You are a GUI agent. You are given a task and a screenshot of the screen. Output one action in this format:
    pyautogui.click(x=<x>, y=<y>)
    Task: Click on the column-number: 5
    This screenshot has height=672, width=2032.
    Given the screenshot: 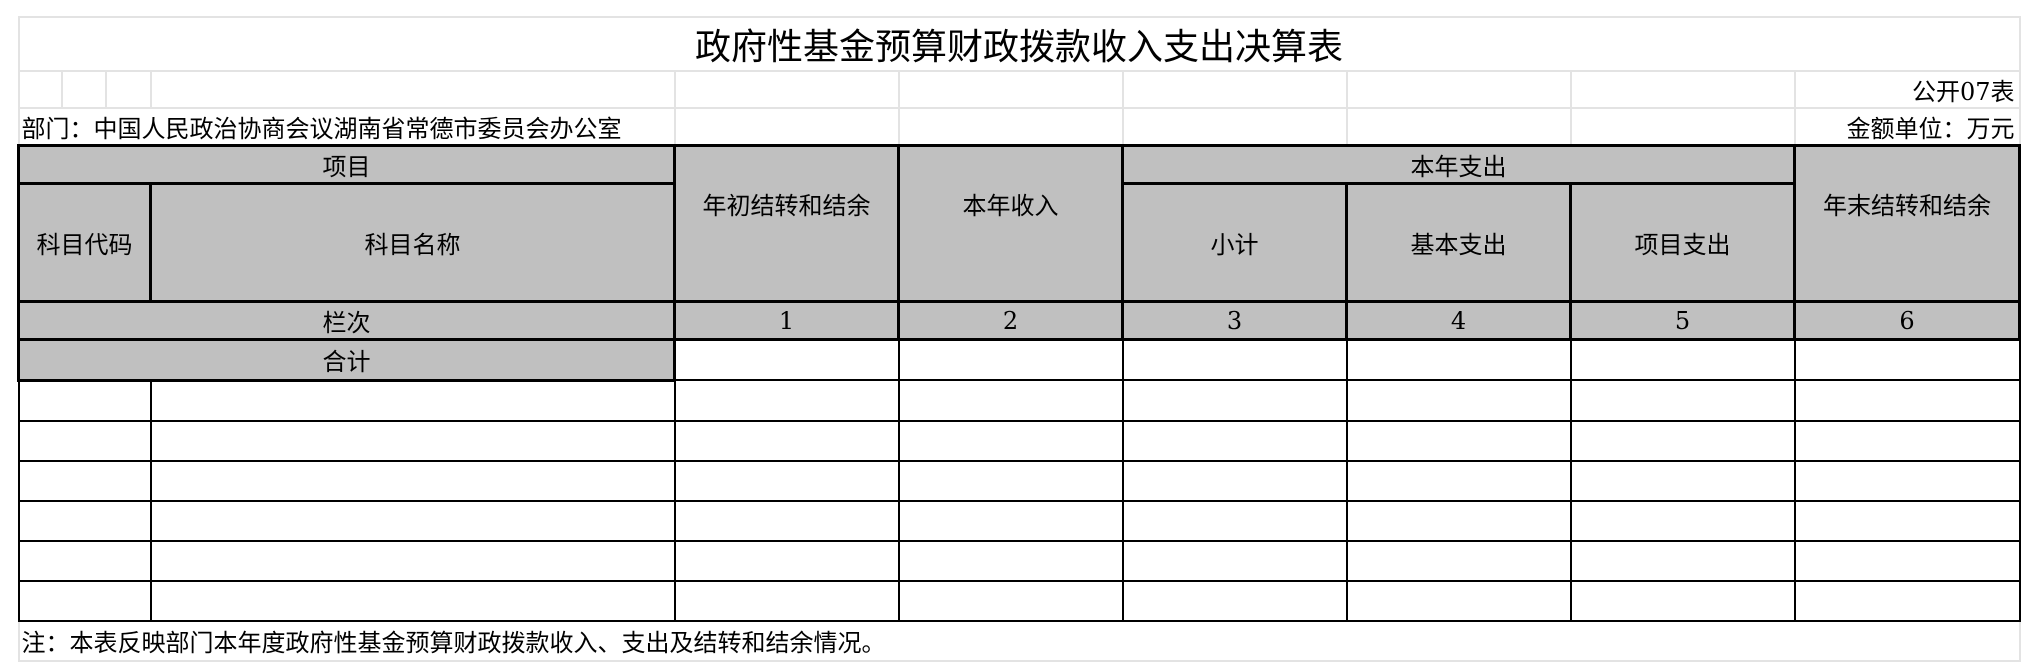 What is the action you would take?
    pyautogui.click(x=1682, y=320)
    